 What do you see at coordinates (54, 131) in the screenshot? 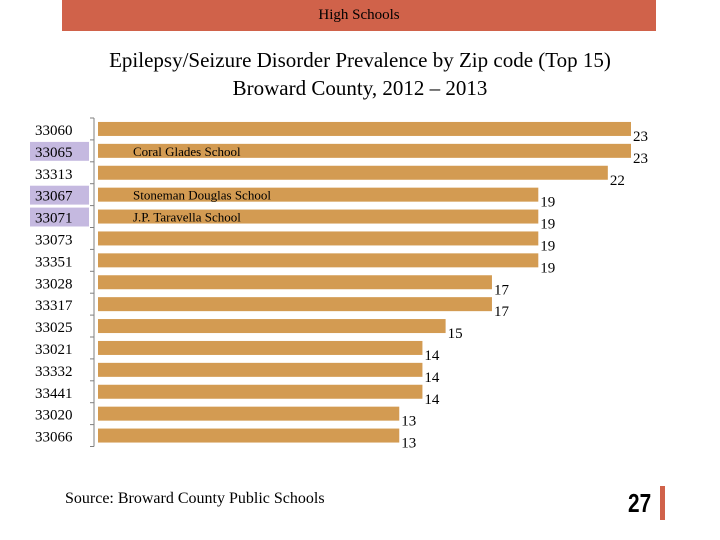
I see `category-label: 33060` at bounding box center [54, 131].